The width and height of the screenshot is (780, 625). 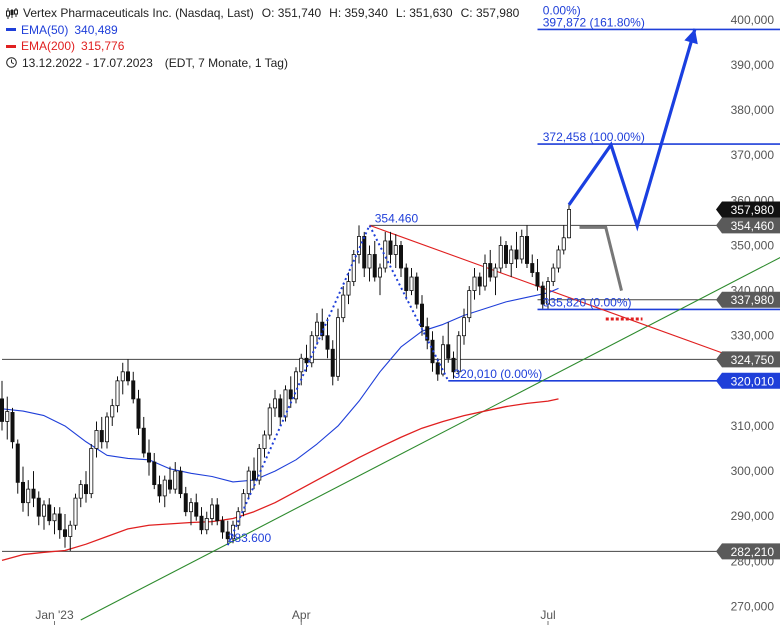 I want to click on high-value: H: 359,340, so click(x=358, y=13).